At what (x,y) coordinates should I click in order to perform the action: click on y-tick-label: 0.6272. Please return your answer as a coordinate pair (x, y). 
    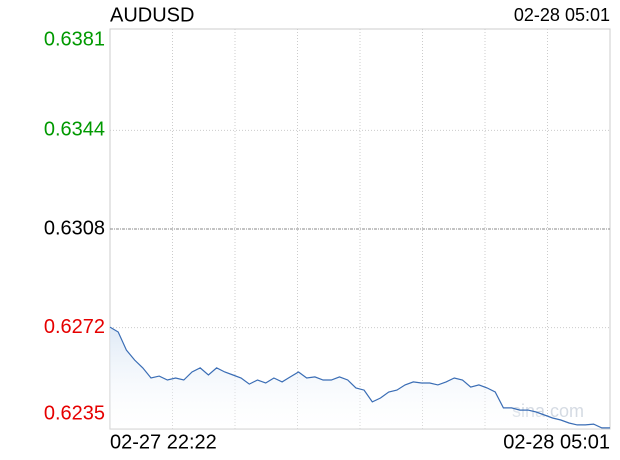
    Looking at the image, I should click on (74, 327).